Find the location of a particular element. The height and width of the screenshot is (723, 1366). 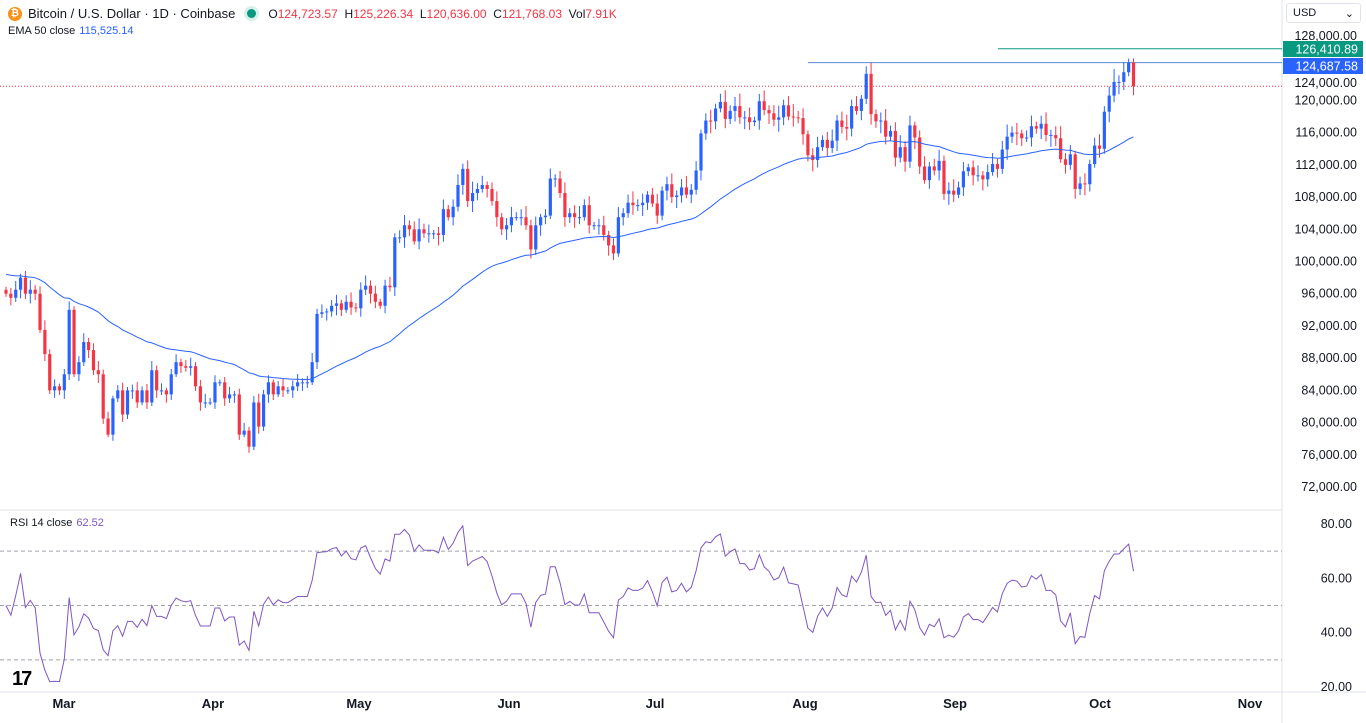

price-axis-label: 116,000.00 is located at coordinates (1326, 133).